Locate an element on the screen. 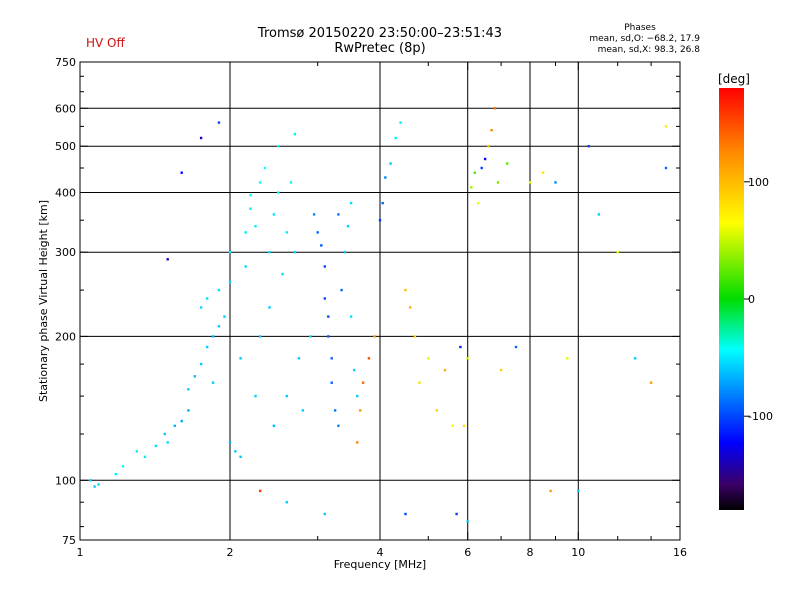 The image size is (800, 600). colorbar-gradient is located at coordinates (731, 299).